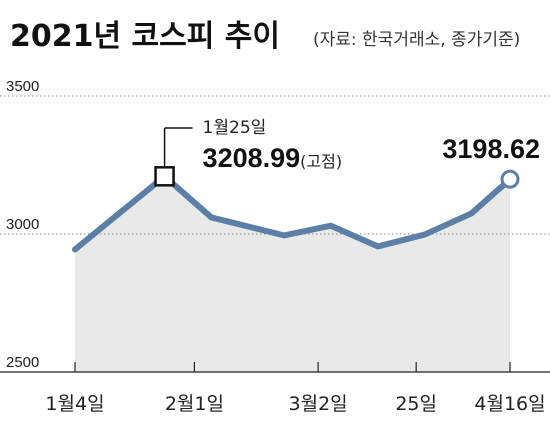 This screenshot has width=550, height=422. What do you see at coordinates (252, 158) in the screenshot?
I see `peak-value: 3208.99` at bounding box center [252, 158].